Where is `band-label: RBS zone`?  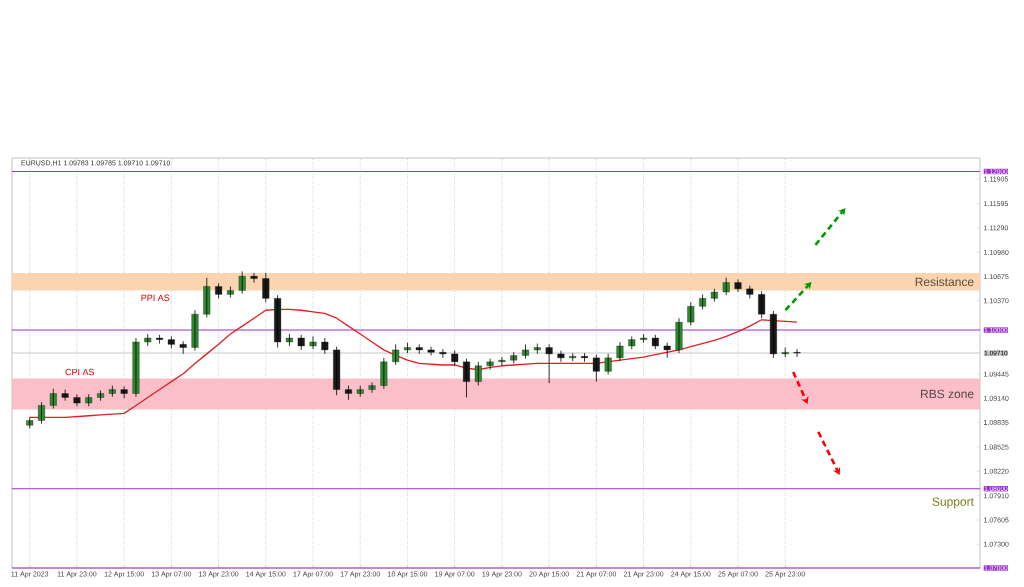
band-label: RBS zone is located at coordinates (947, 394).